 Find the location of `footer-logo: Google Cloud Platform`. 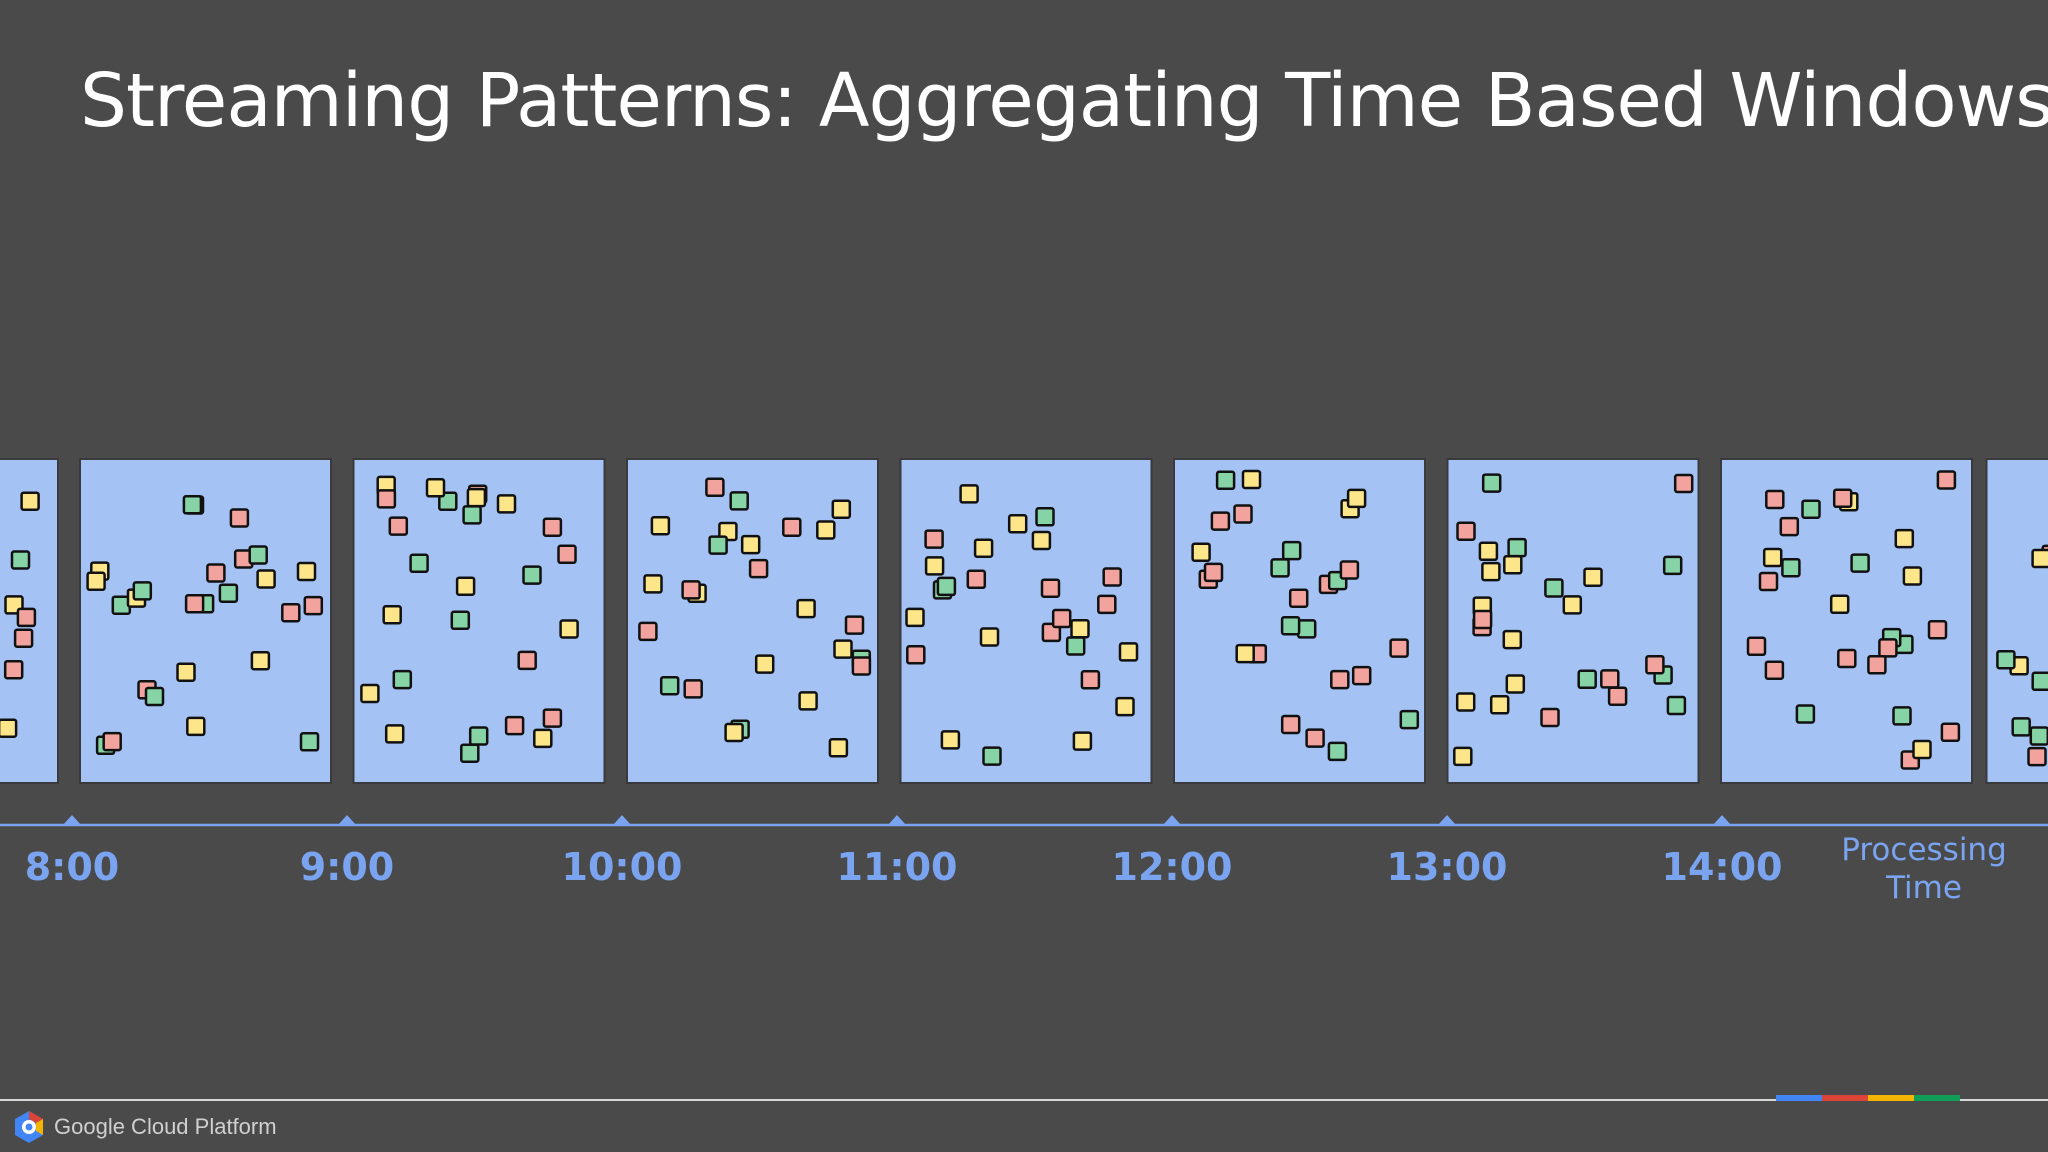

footer-logo: Google Cloud Platform is located at coordinates (144, 1127).